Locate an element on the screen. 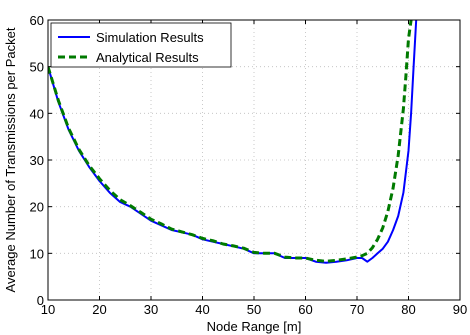  y-tick-label: 40 is located at coordinates (37, 113).